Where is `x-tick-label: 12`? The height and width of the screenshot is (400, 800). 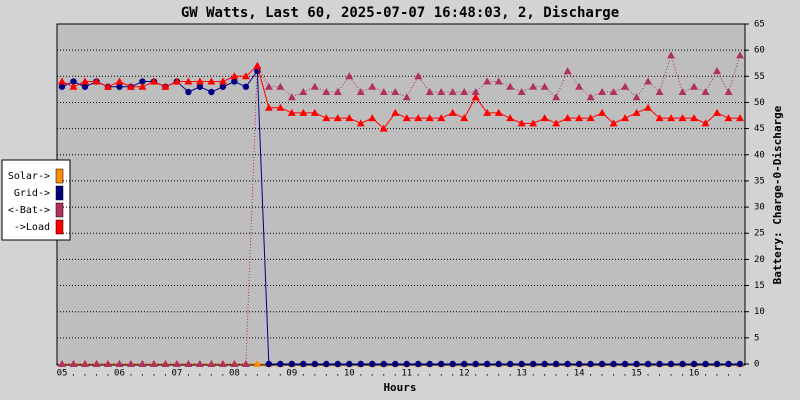
x-tick-label: 12 is located at coordinates (464, 374).